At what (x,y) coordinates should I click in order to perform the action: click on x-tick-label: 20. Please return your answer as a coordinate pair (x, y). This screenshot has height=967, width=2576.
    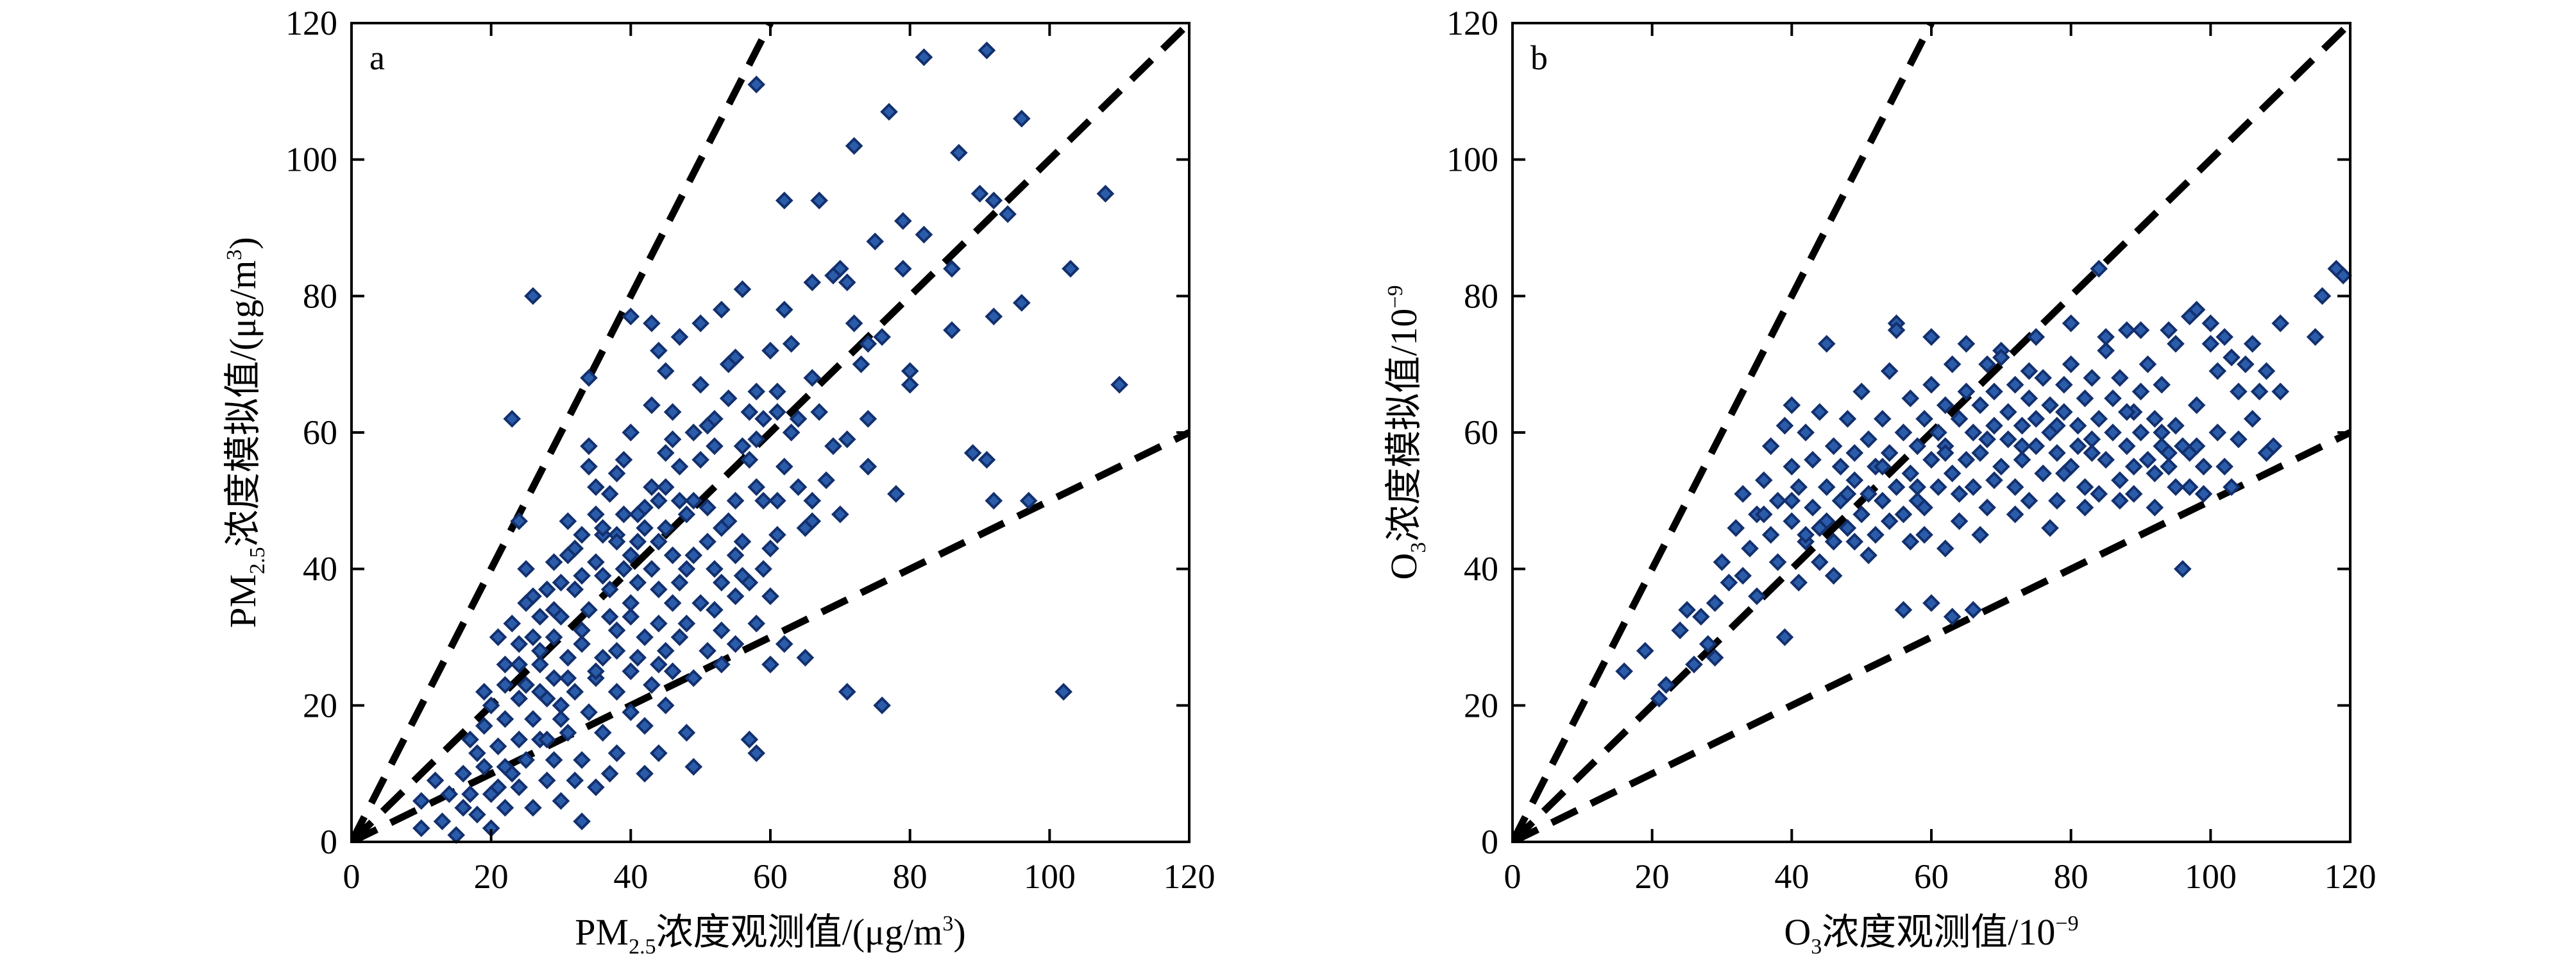
    Looking at the image, I should click on (491, 877).